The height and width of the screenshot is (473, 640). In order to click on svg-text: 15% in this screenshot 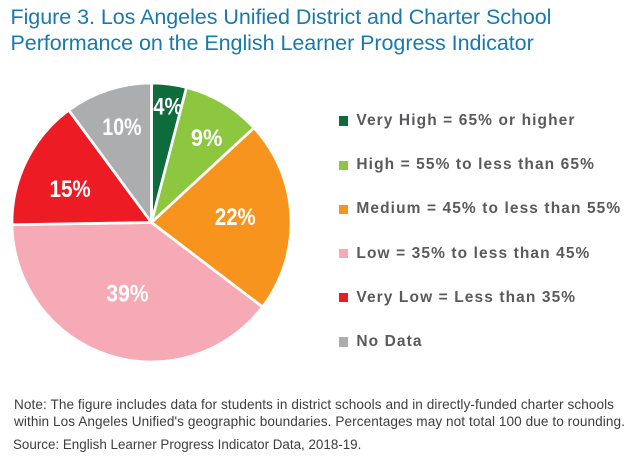, I will do `click(70, 189)`.